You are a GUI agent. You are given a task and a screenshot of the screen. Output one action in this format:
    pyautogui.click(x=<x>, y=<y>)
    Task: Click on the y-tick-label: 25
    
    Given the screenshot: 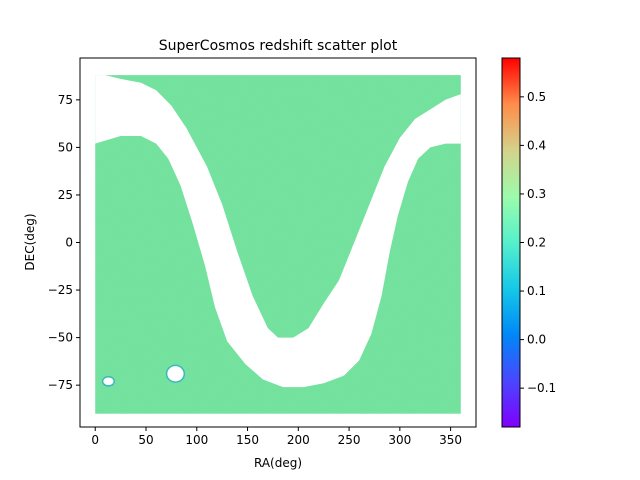 What is the action you would take?
    pyautogui.click(x=65, y=195)
    